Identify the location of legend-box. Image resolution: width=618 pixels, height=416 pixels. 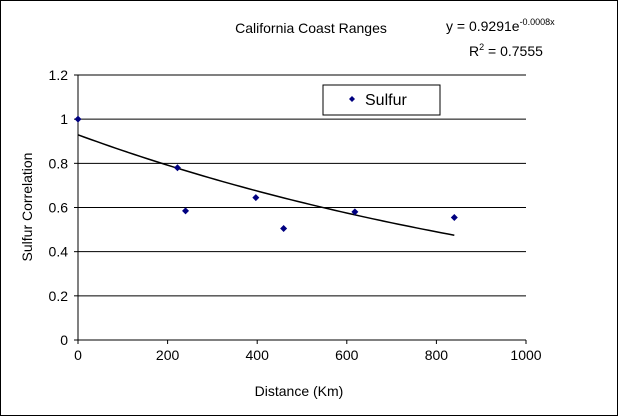
(381, 100).